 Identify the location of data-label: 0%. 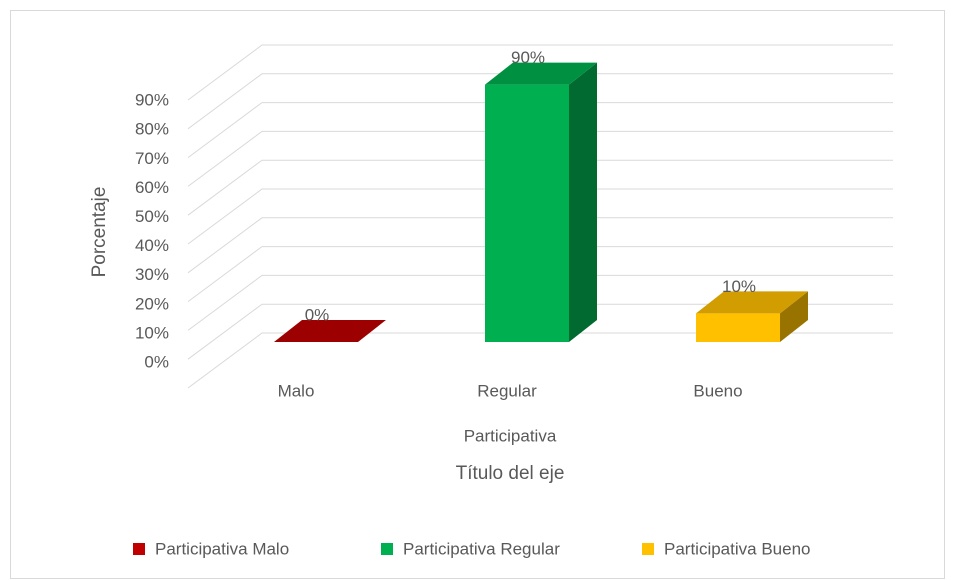
(317, 314).